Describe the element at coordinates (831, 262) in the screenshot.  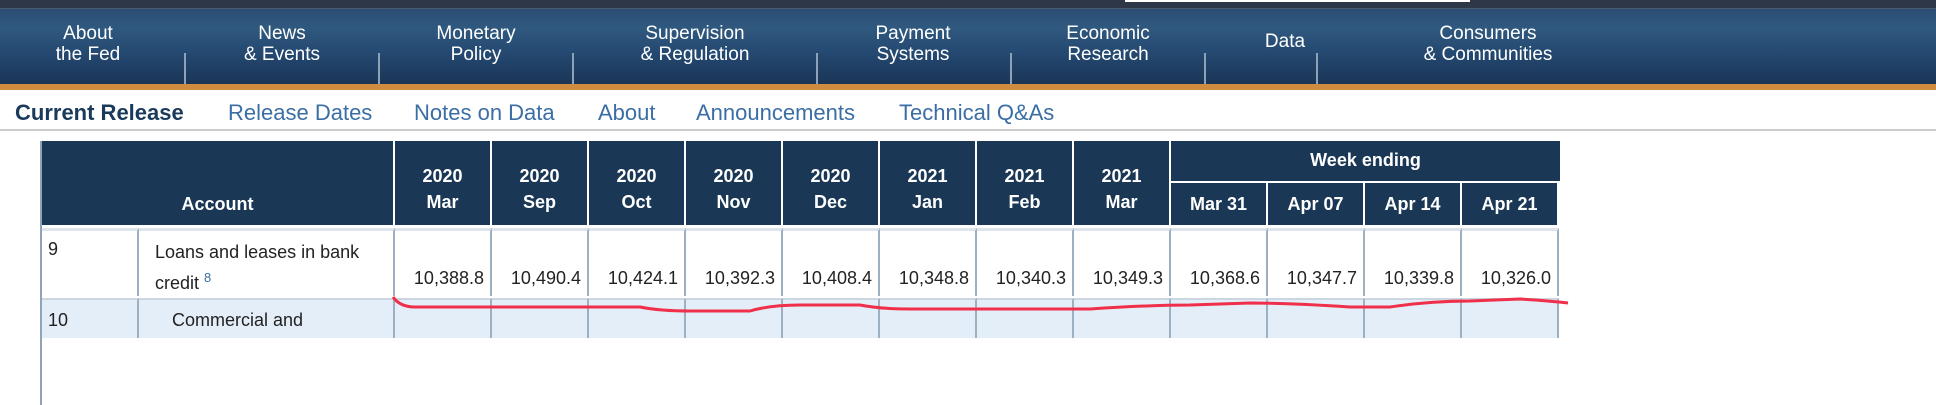
I see `value-cell: 10,408.4` at that location.